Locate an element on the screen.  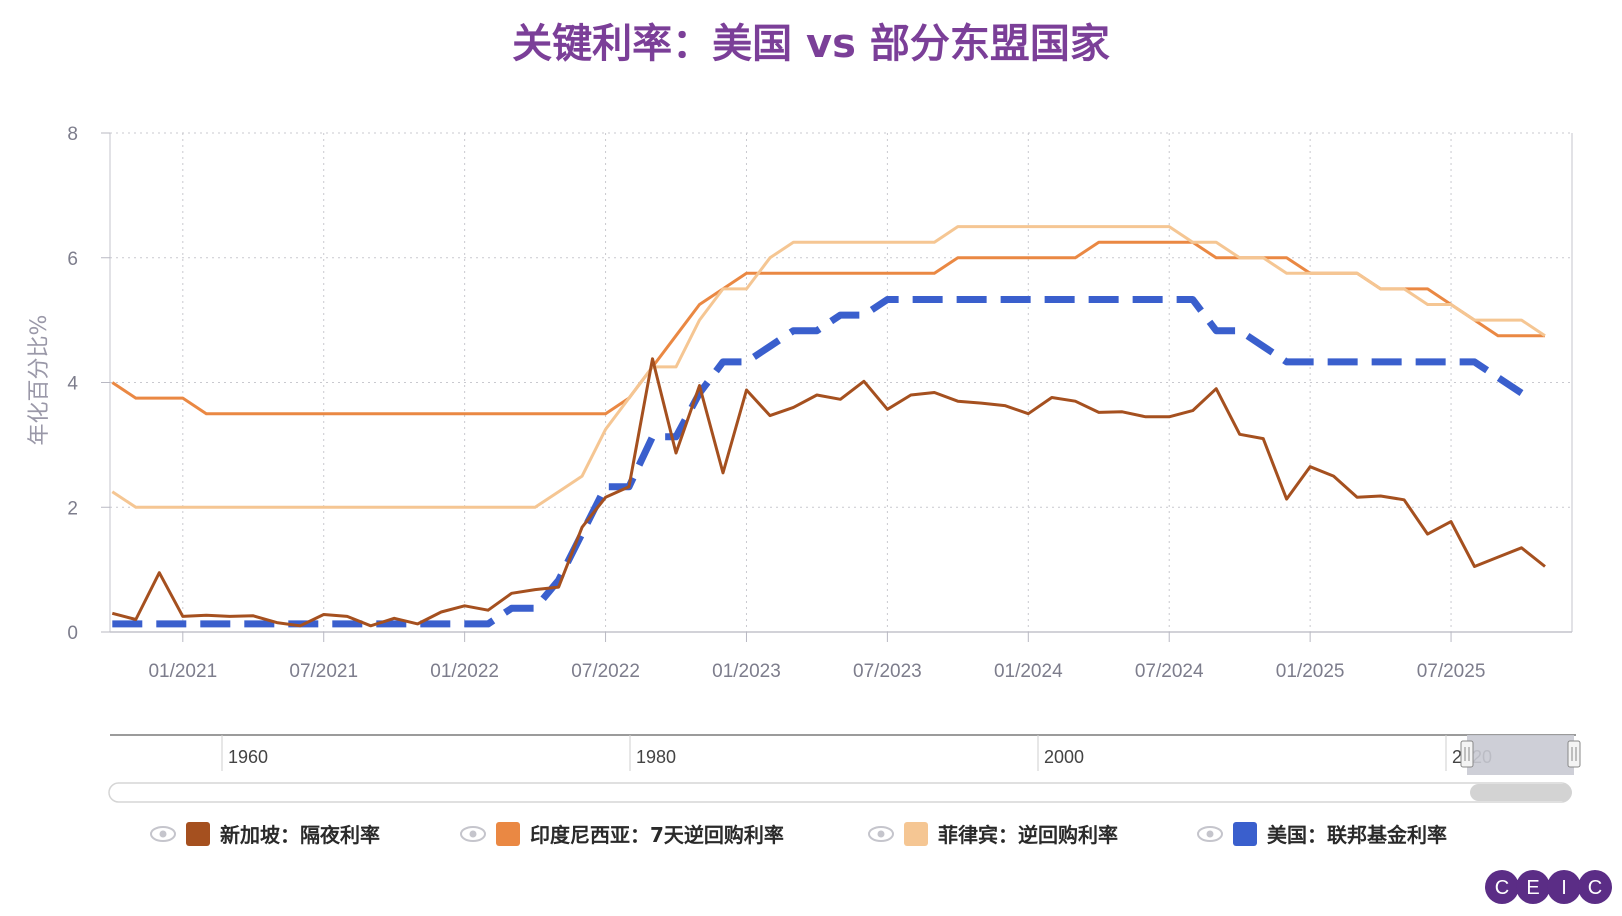
brand-letter: E is located at coordinates (1532, 888).